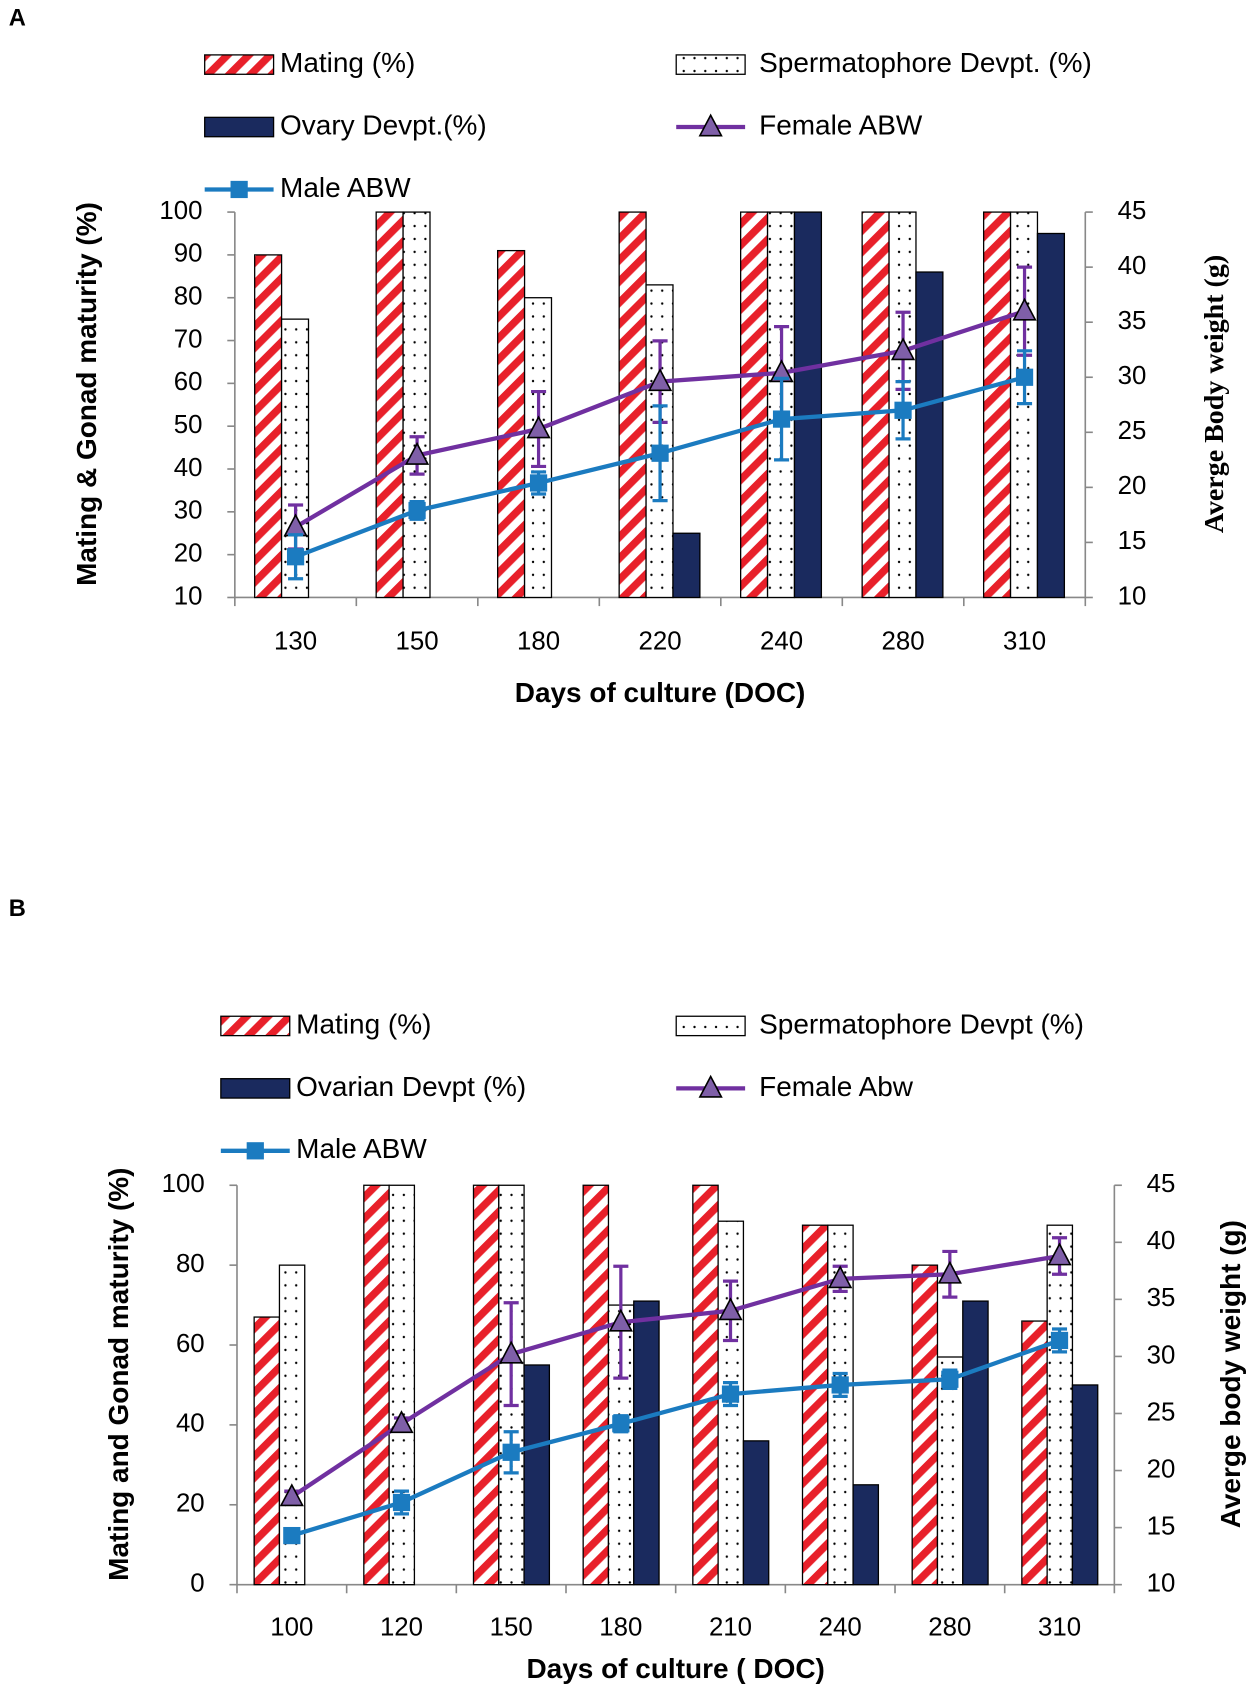  What do you see at coordinates (295, 642) in the screenshot?
I see `x-tick-label: 130` at bounding box center [295, 642].